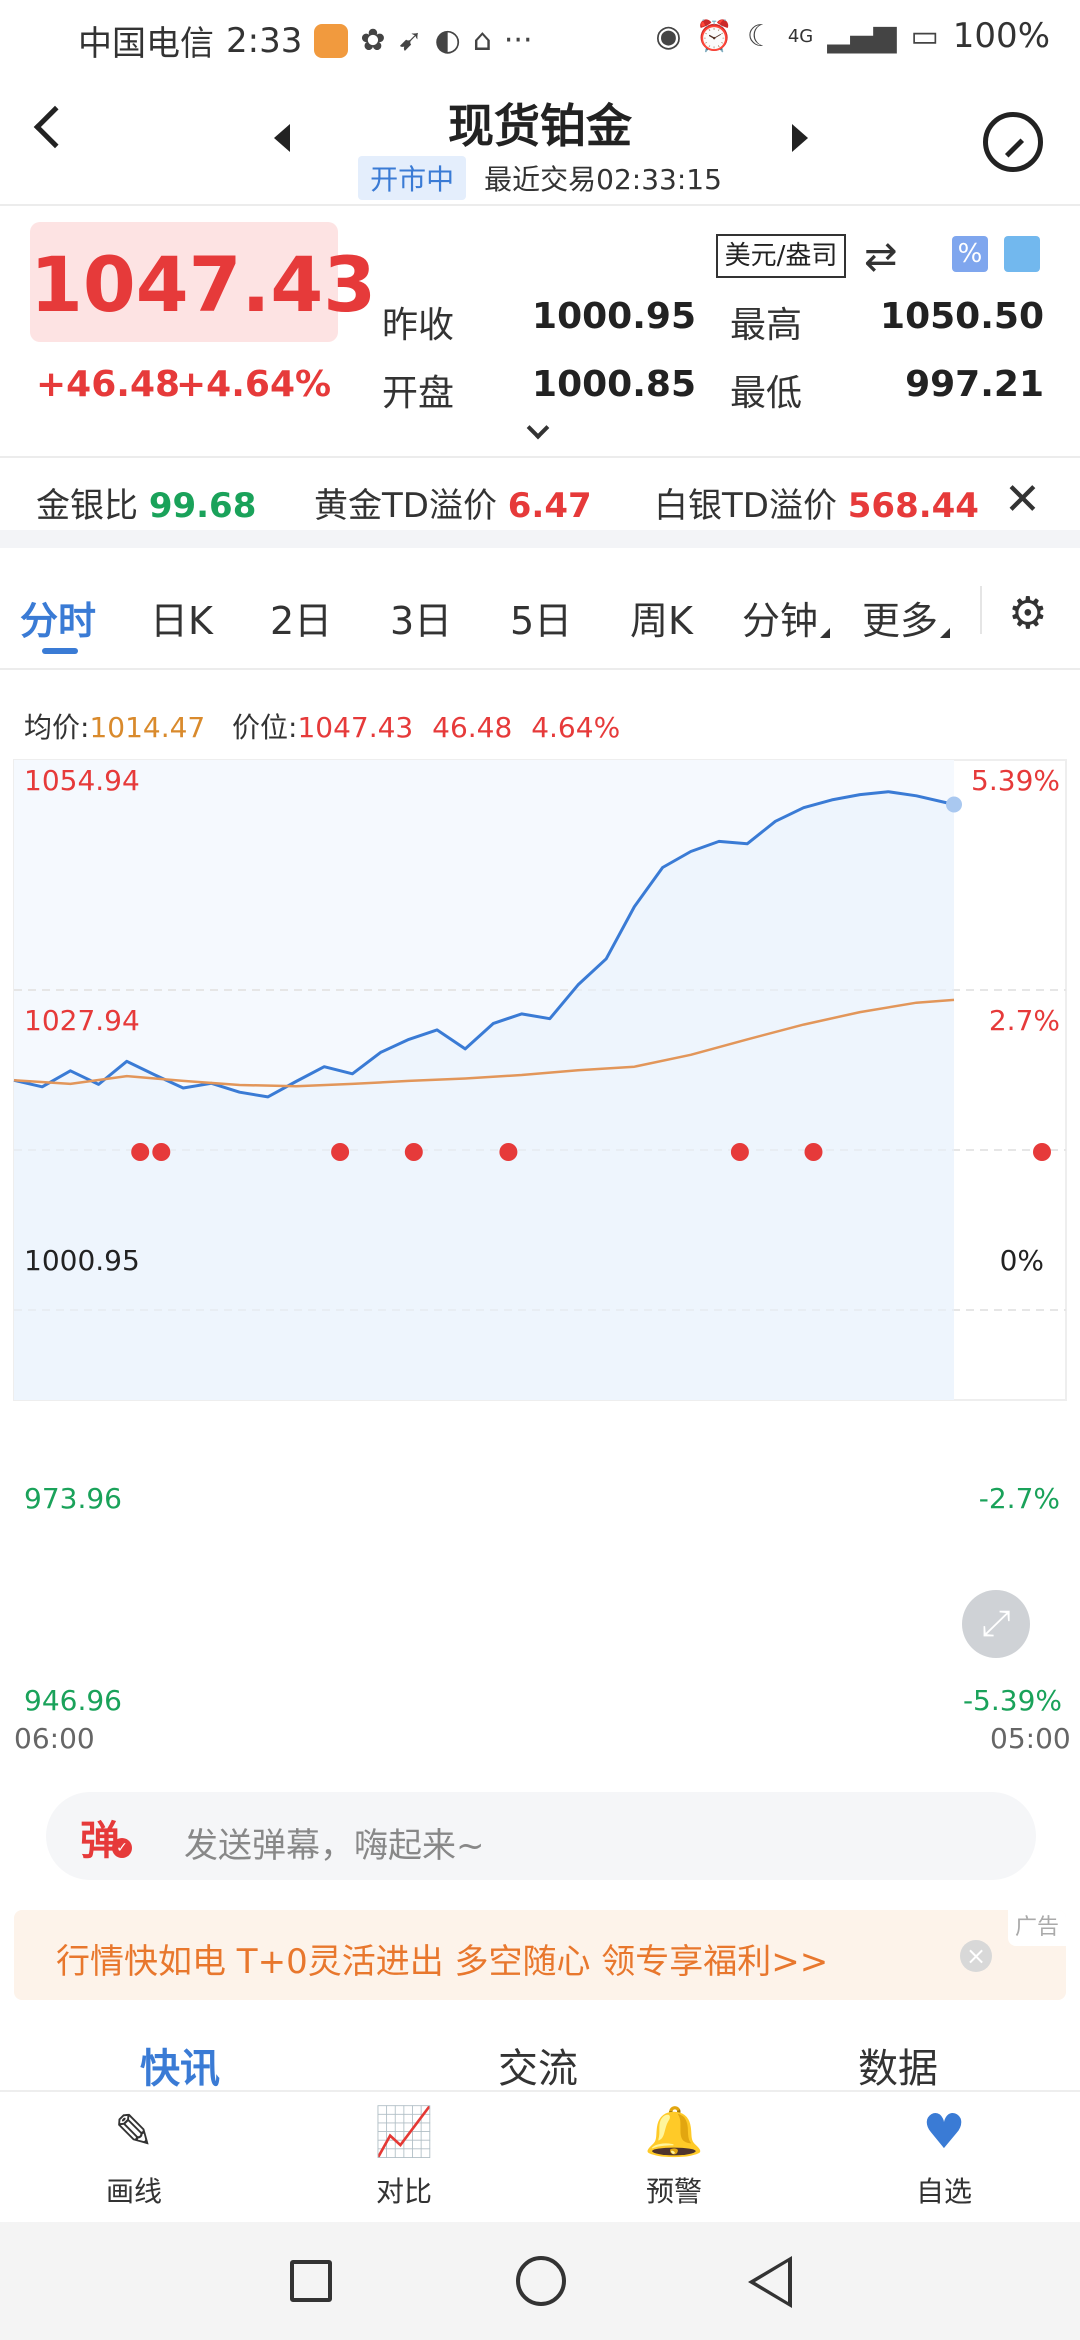 The height and width of the screenshot is (2340, 1080). Describe the element at coordinates (674, 2132) in the screenshot. I see `alarm-bell-icon: 🔔` at that location.